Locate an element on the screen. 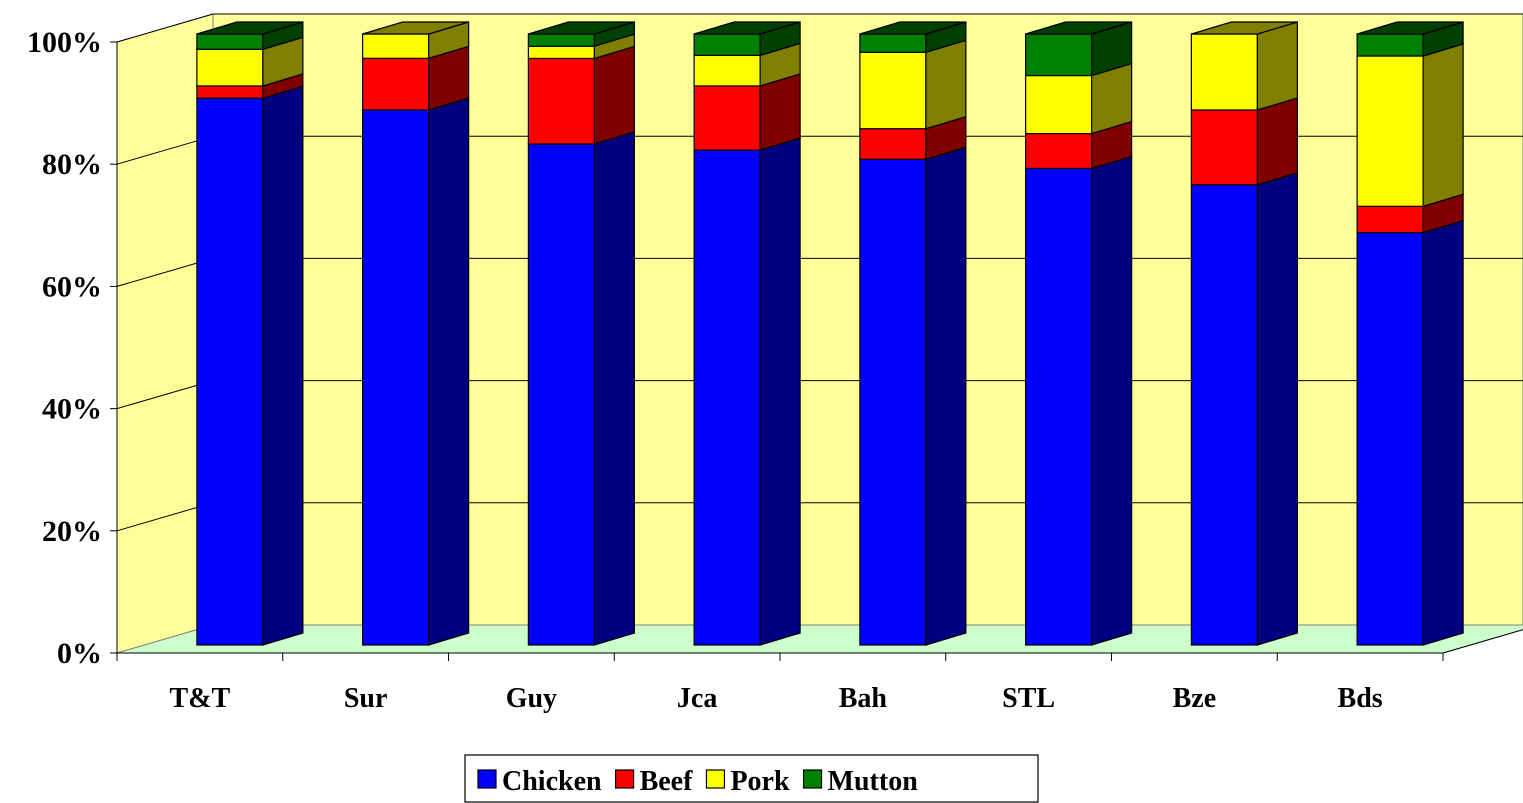  legend-label-beef: Beef is located at coordinates (667, 781).